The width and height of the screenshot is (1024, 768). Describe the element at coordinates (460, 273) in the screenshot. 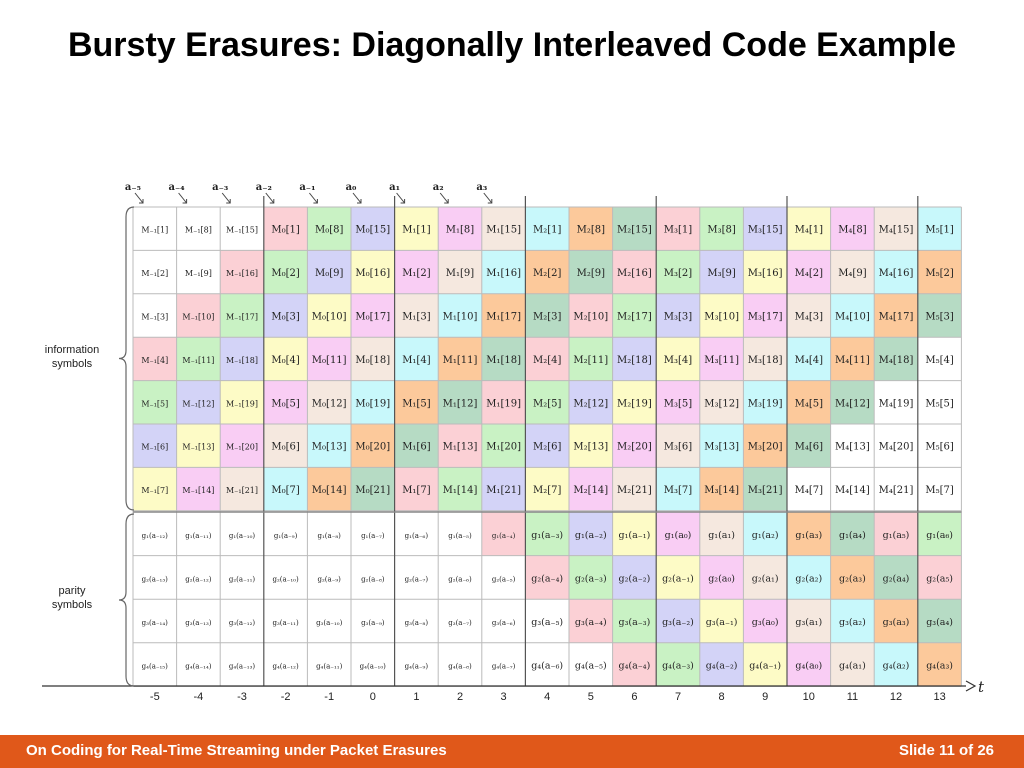

I see `info-cell-label: M₁[9]` at that location.